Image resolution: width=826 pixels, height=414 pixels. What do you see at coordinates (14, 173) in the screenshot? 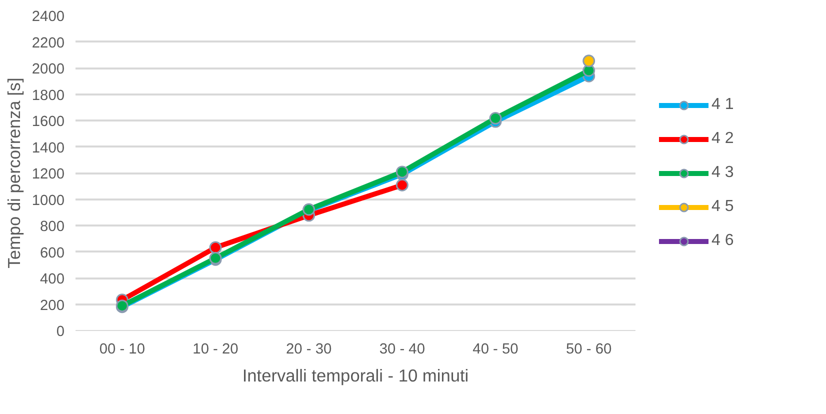
I see `y-axis-title: Tempo di percorrenza [s]` at bounding box center [14, 173].